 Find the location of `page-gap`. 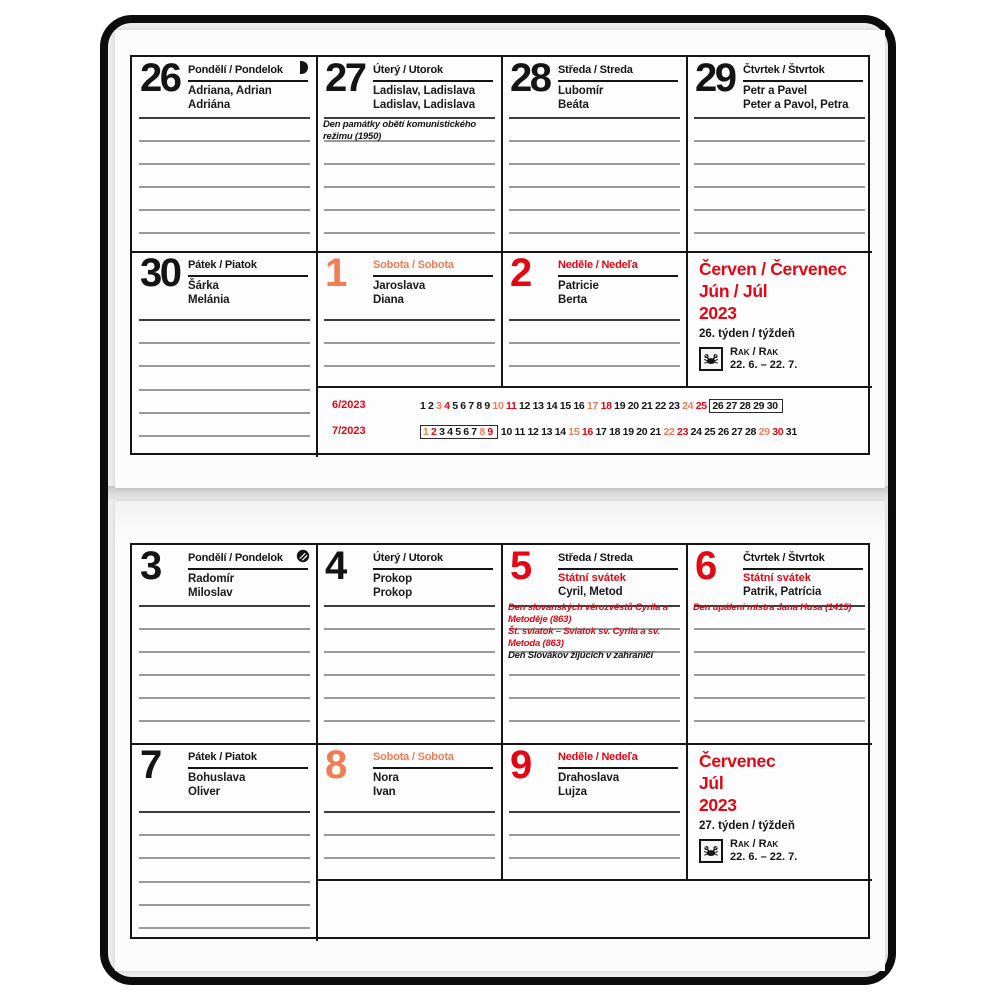

page-gap is located at coordinates (498, 494).